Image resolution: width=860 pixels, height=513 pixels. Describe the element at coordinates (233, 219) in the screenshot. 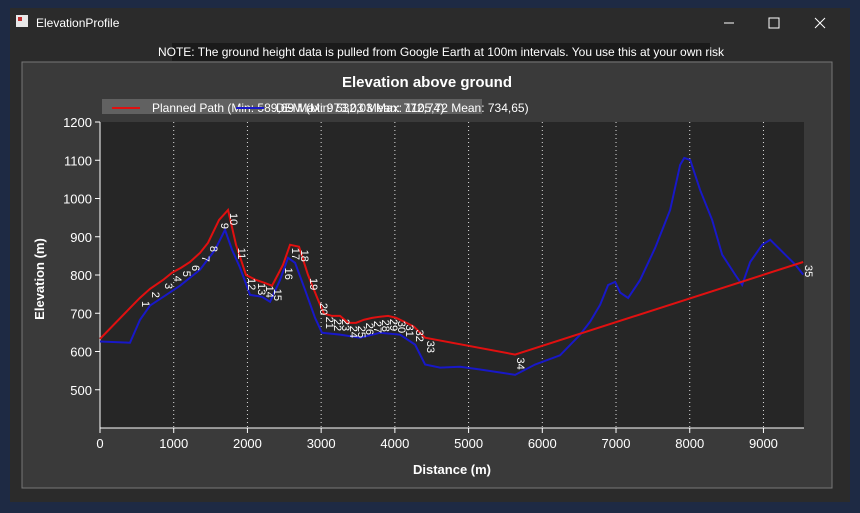

I see `point-label: 10` at that location.